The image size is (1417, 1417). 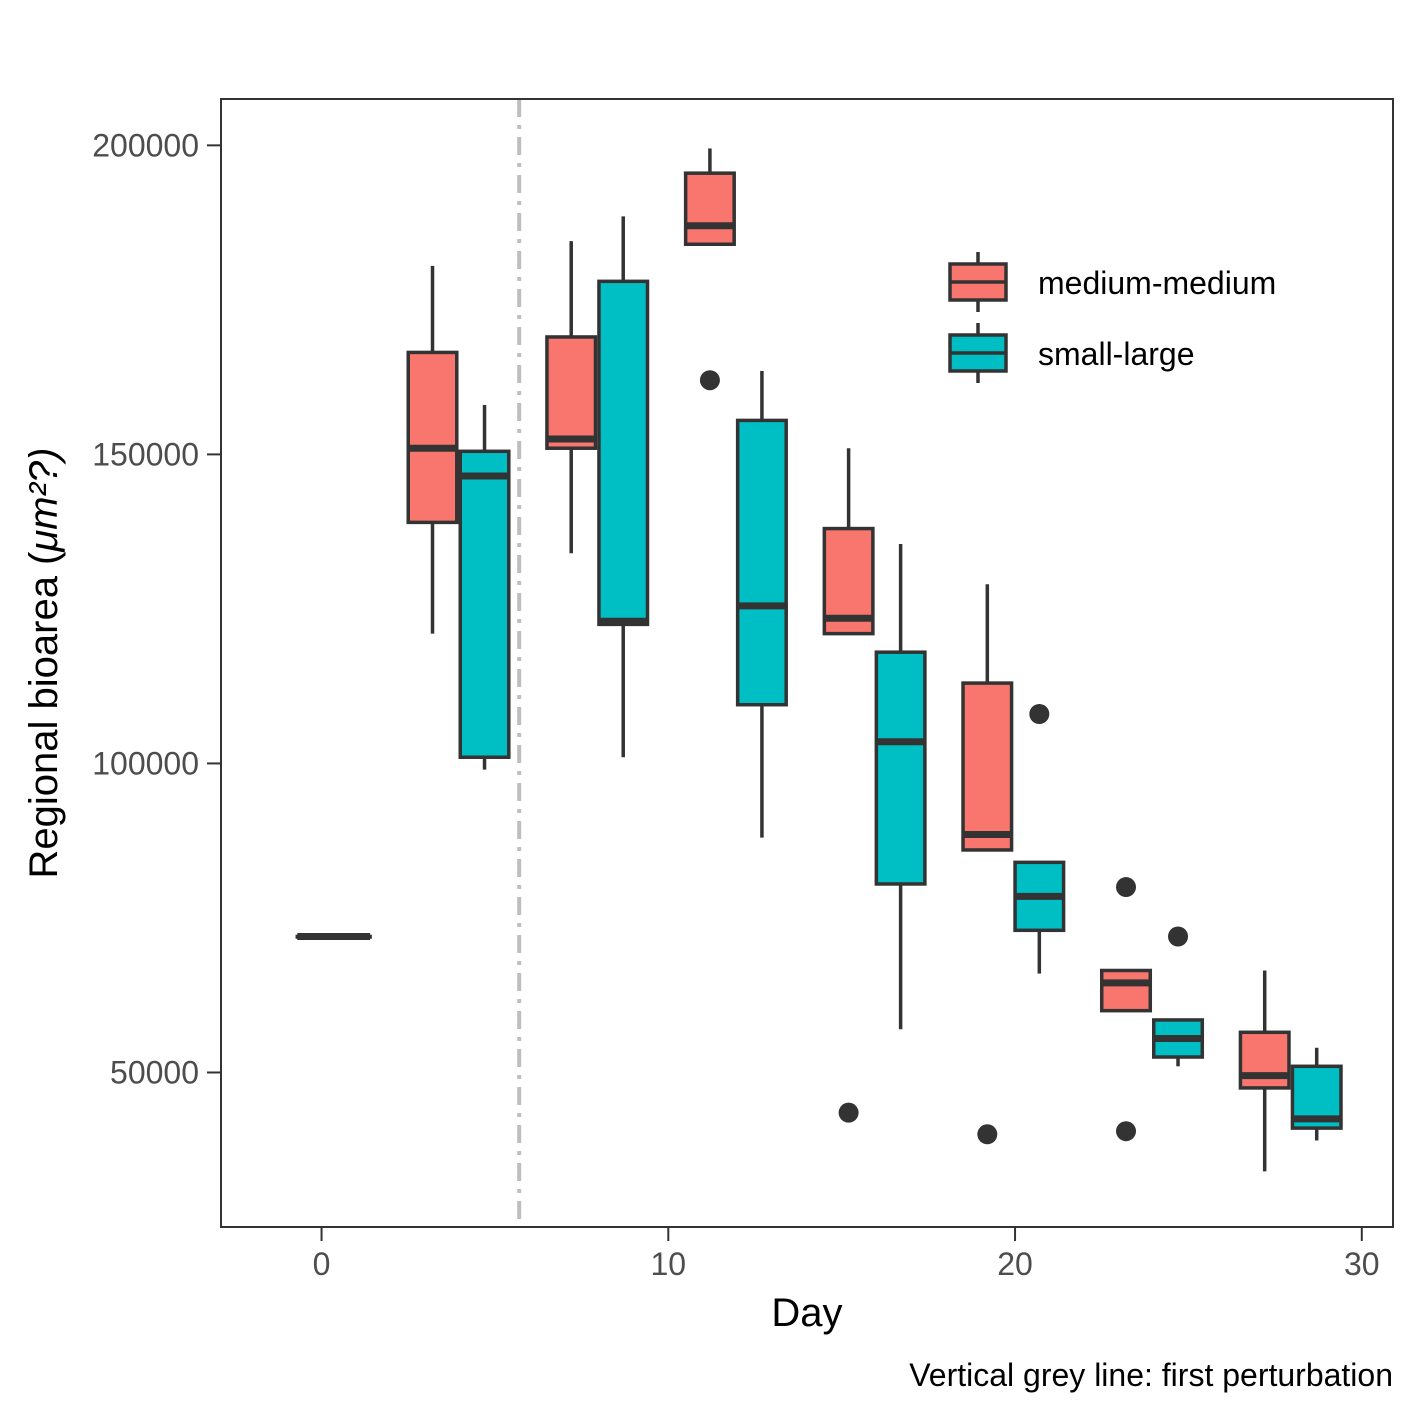 I want to click on legend-item-small-large: small-large, so click(x=1071, y=353).